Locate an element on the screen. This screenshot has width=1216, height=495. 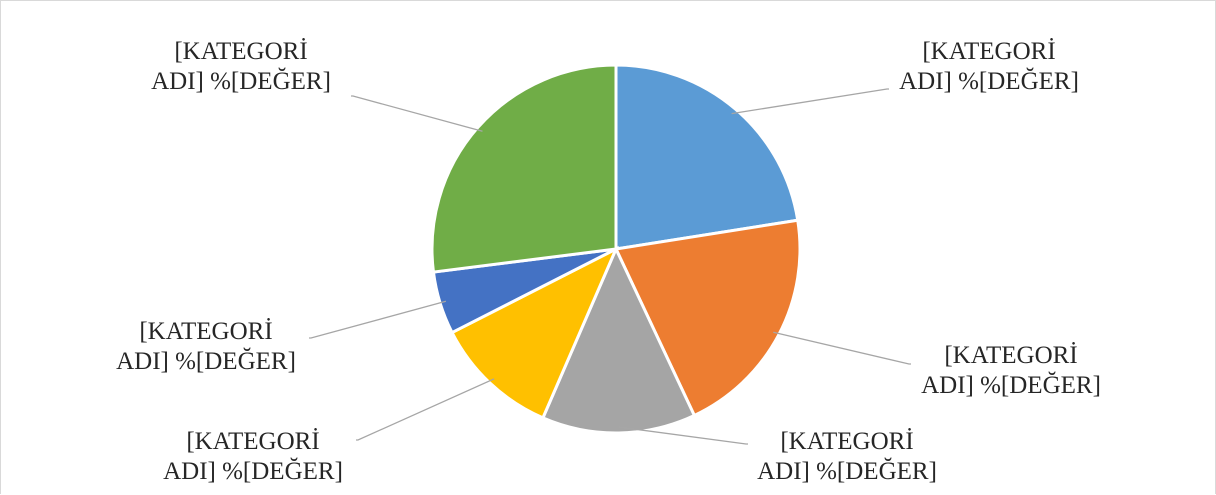
data-label-4: [KATEGORİ ADI] %[DEĞER] is located at coordinates (253, 456).